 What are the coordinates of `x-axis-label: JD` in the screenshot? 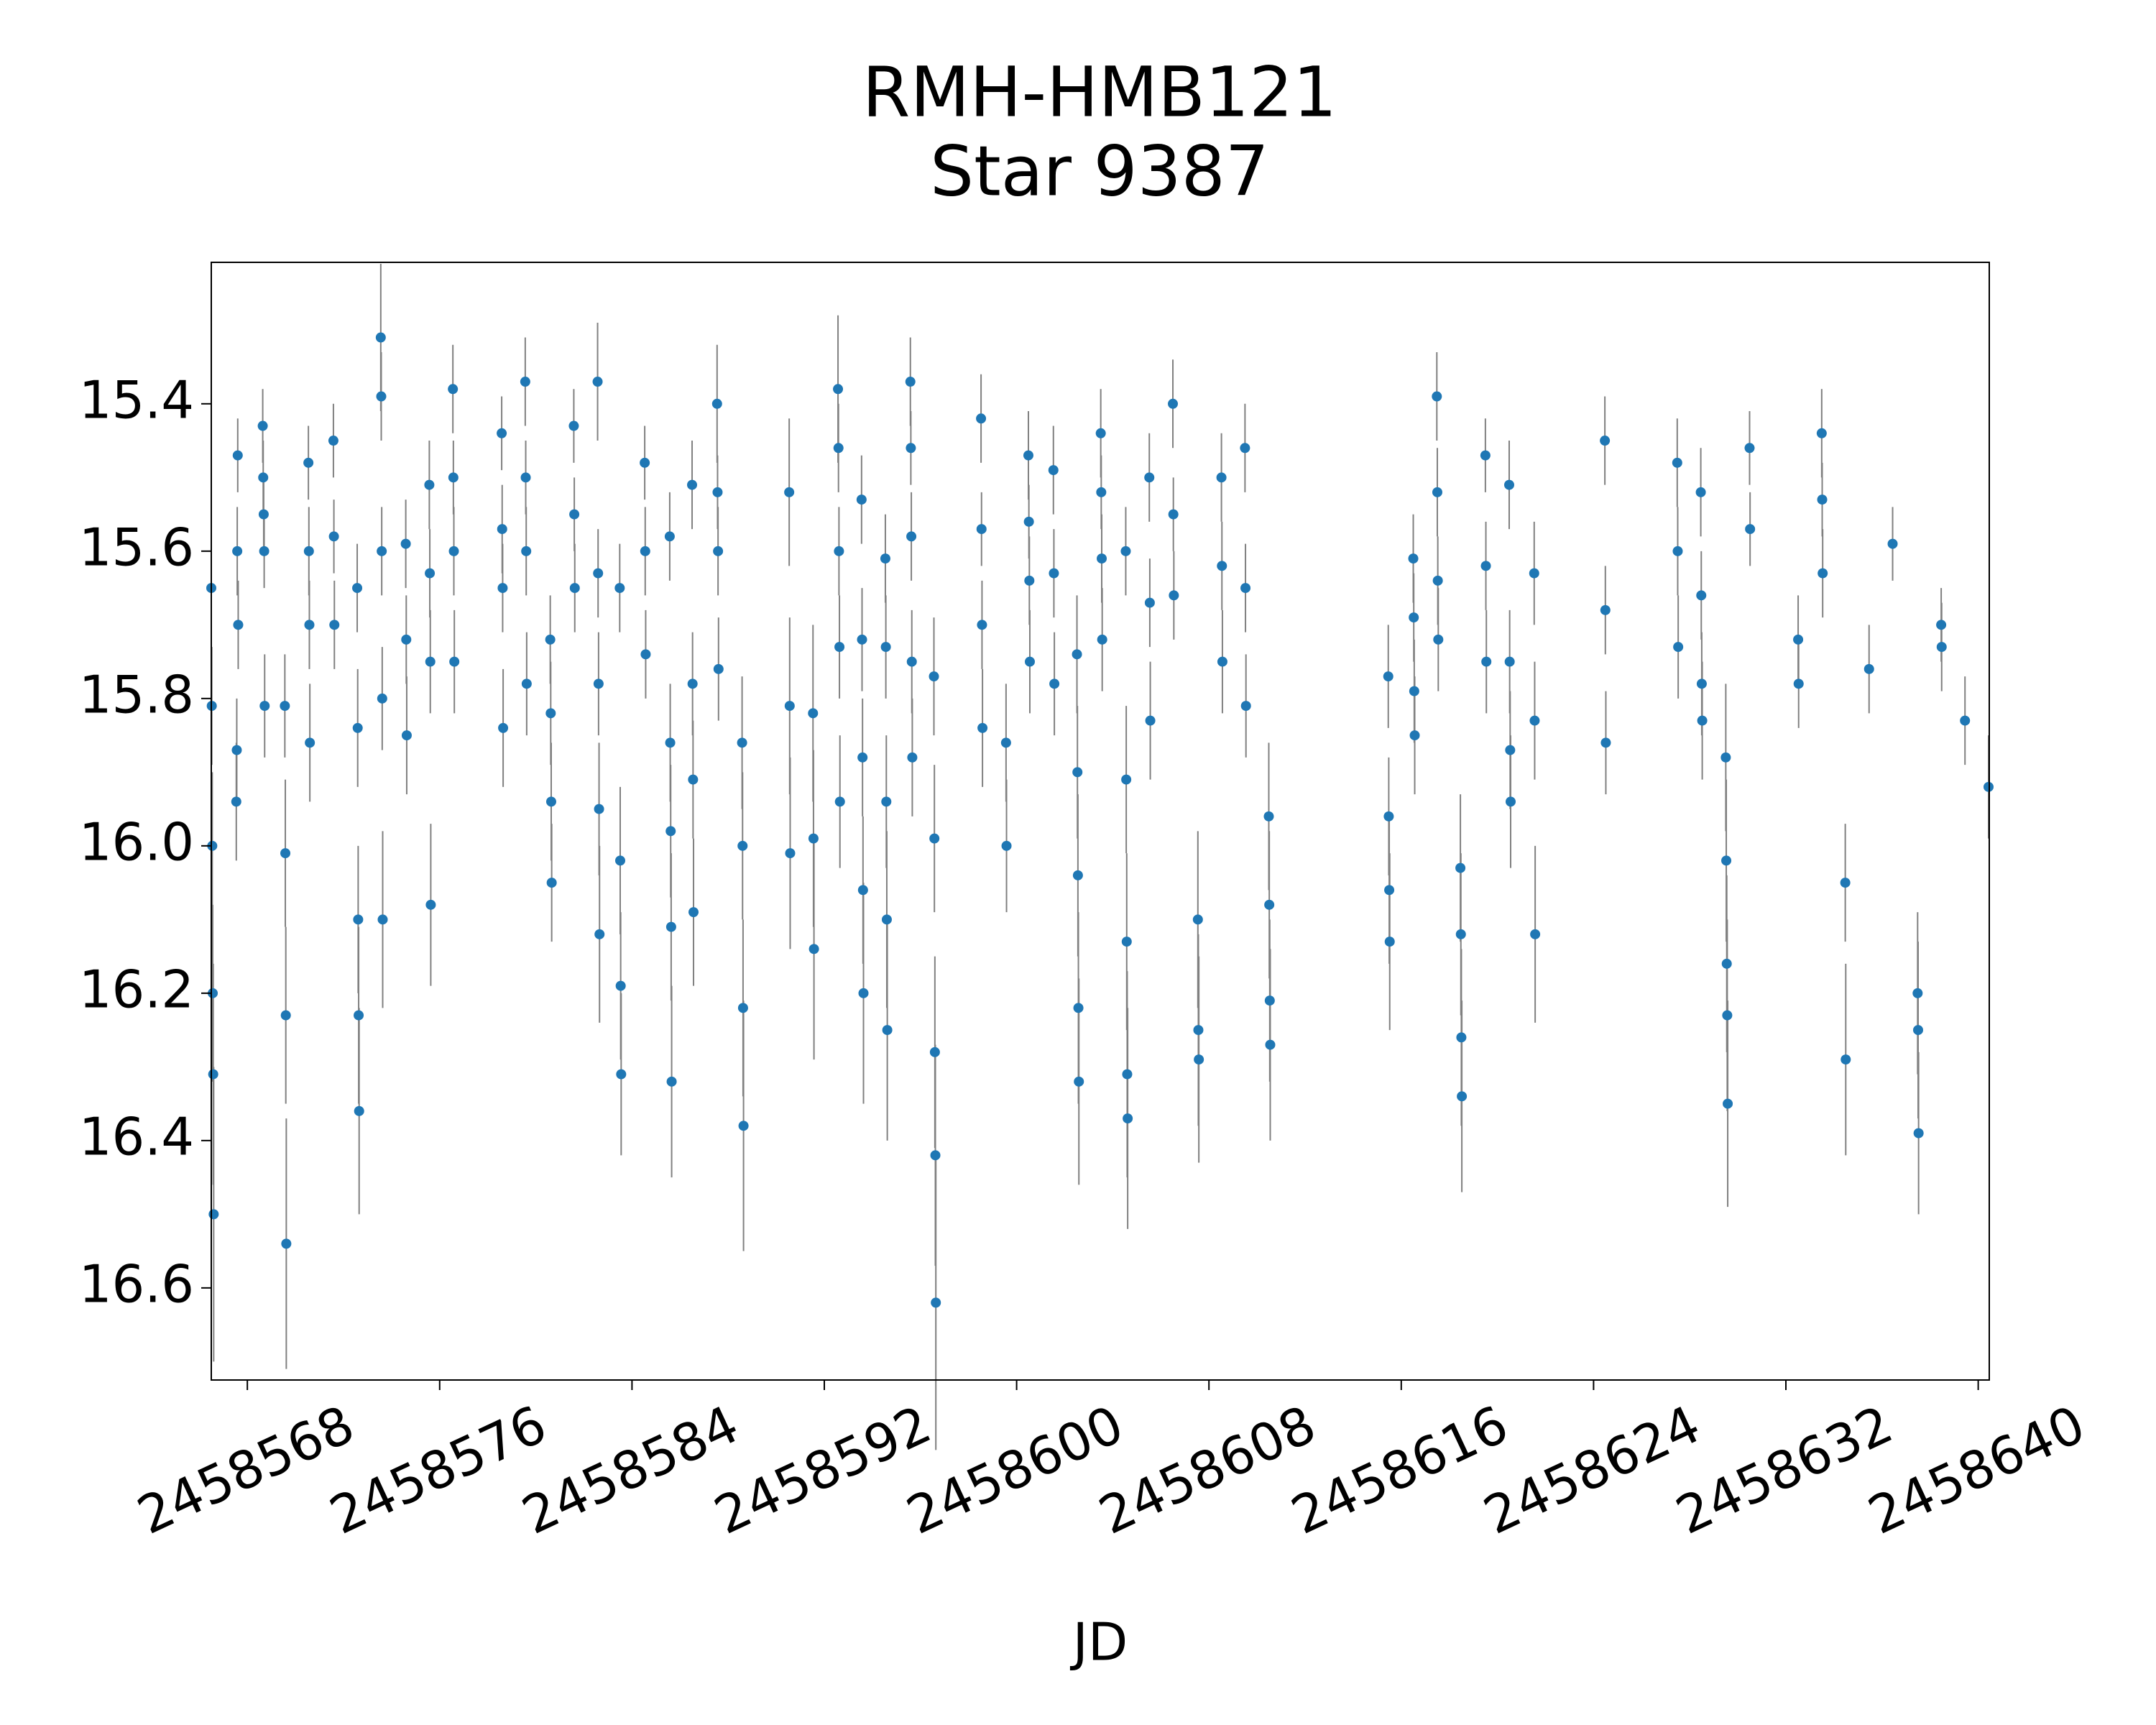 It's located at (1099, 1642).